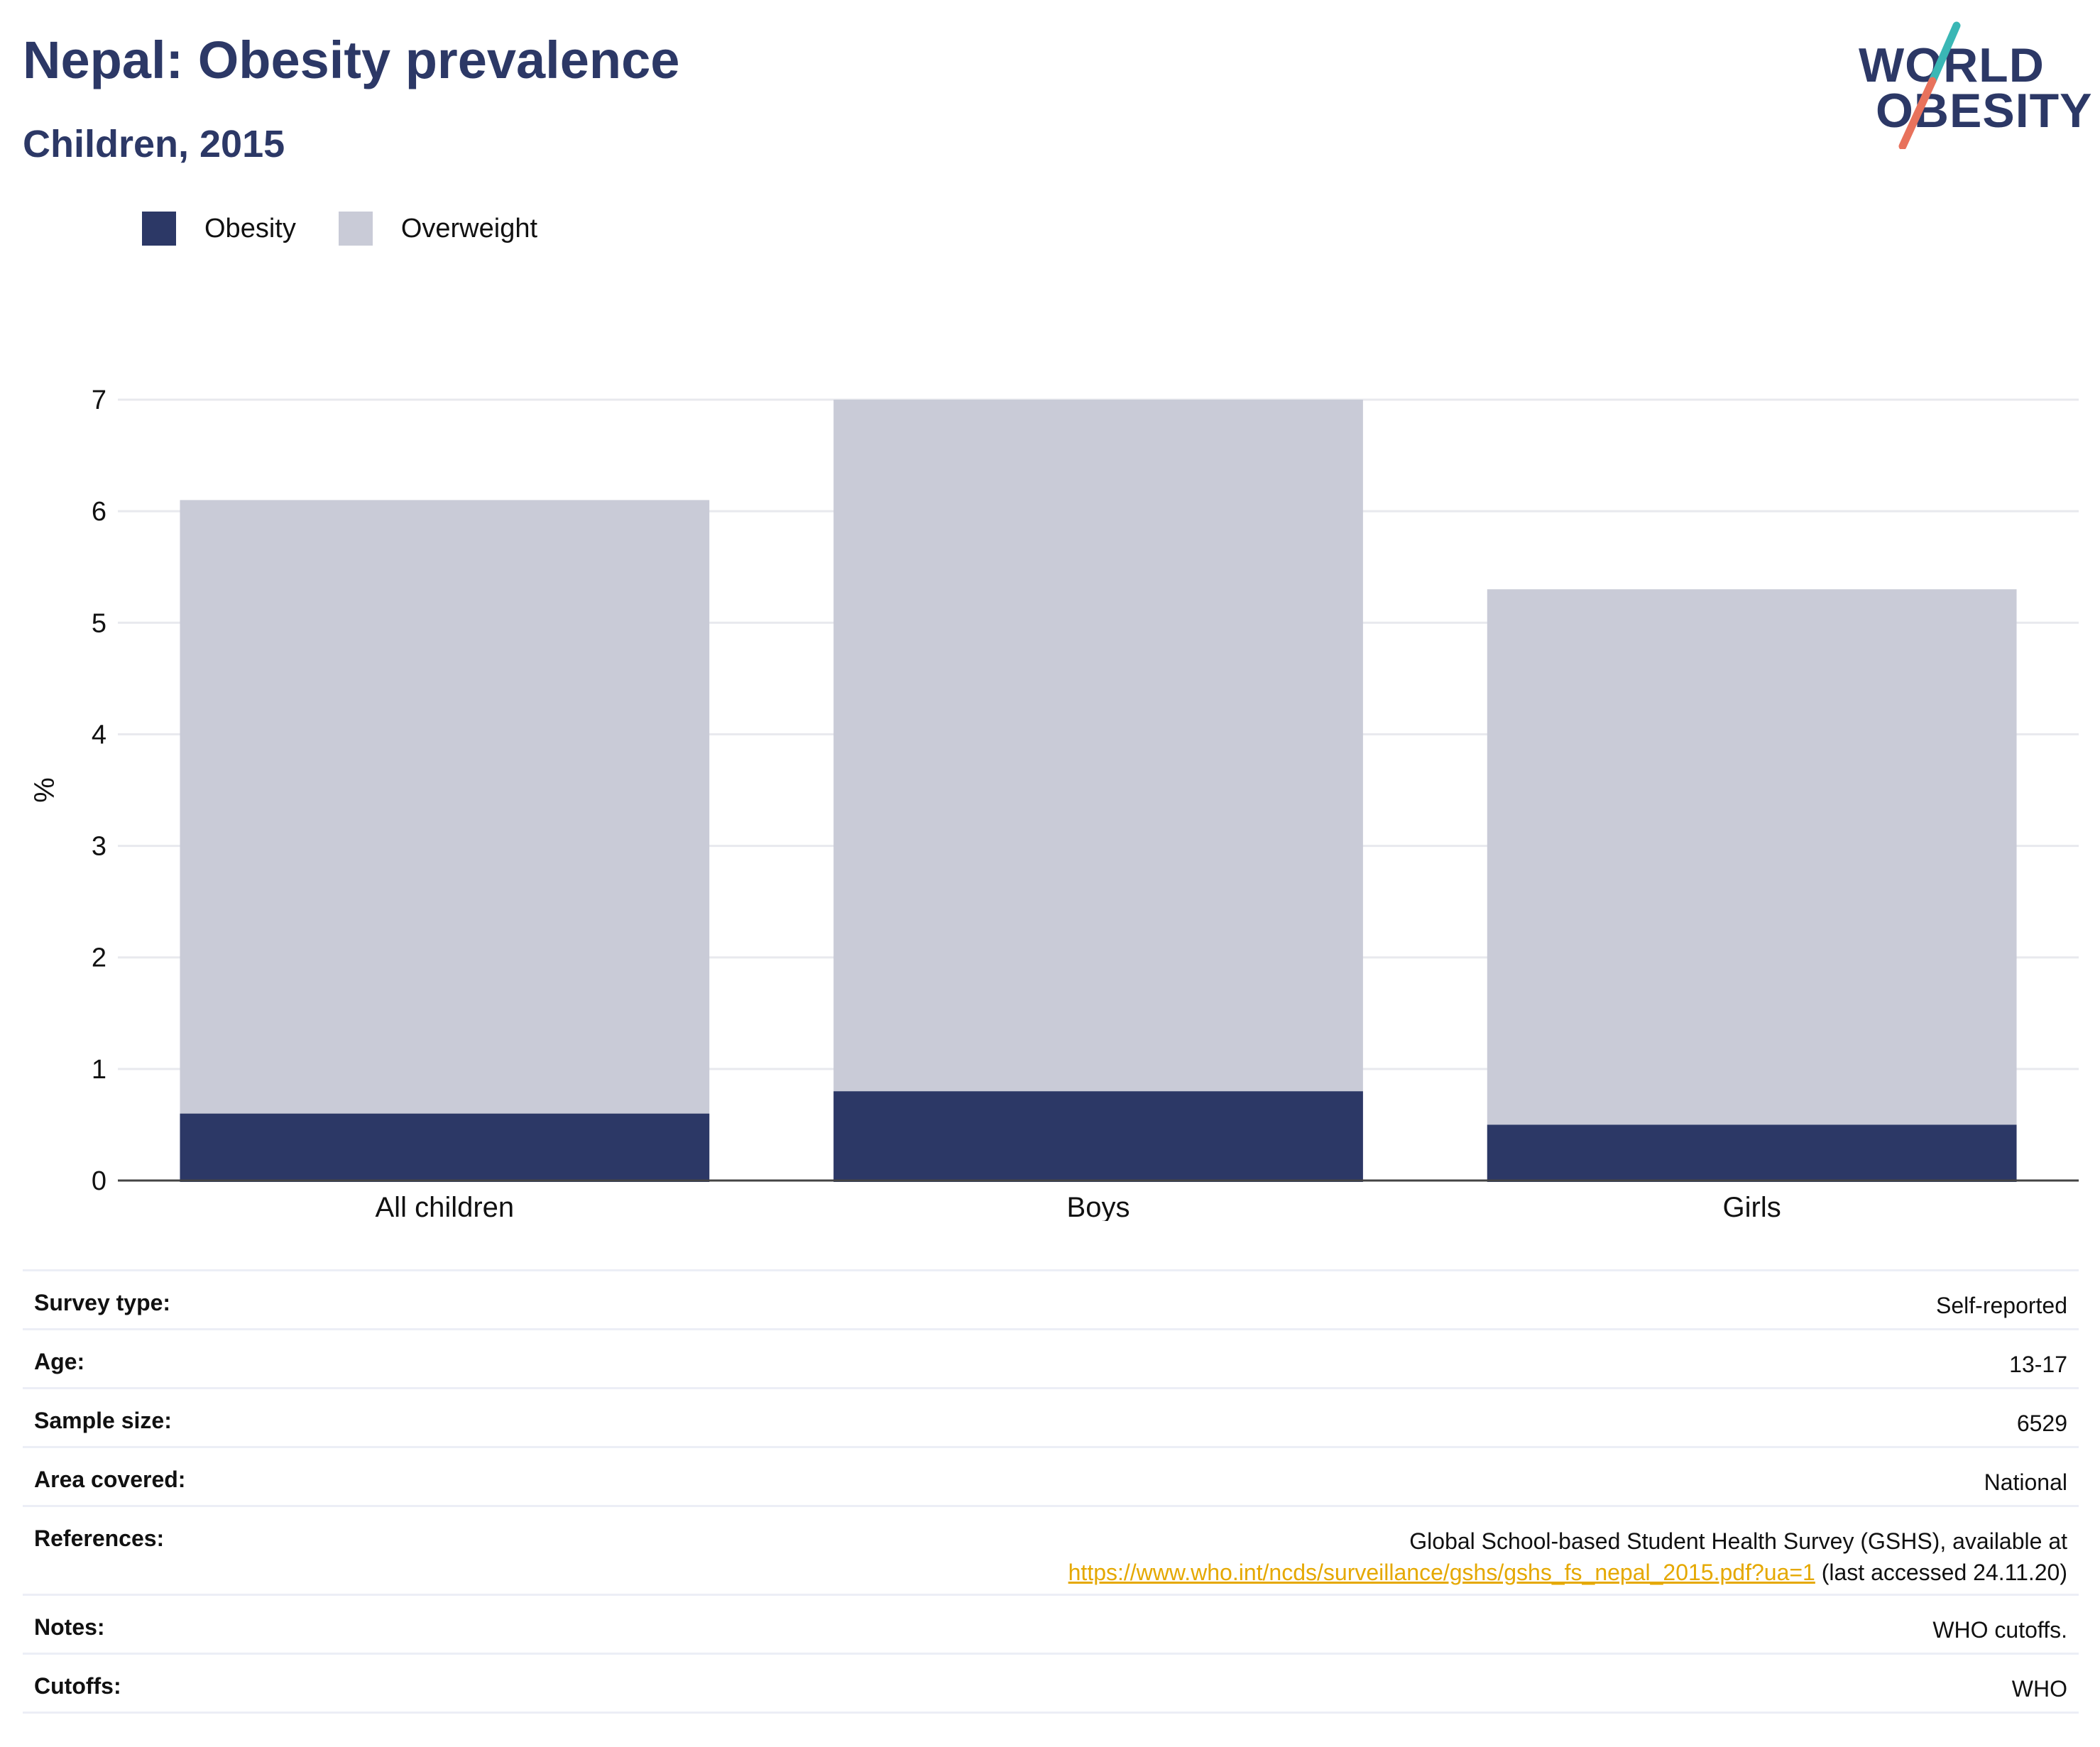 The image size is (2100, 1747). I want to click on y-tick-label-1: 1, so click(99, 1070).